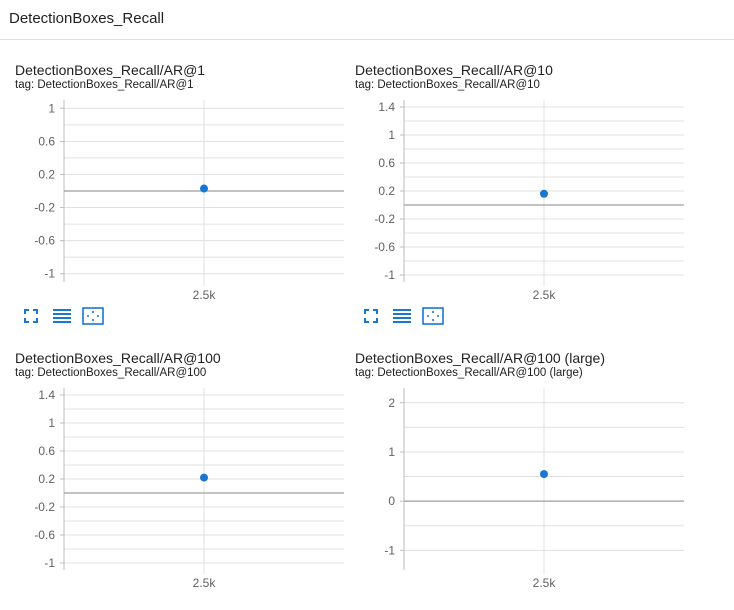 The image size is (734, 610). What do you see at coordinates (104, 85) in the screenshot?
I see `chart-tag: tag: DetectionBoxes_Recall/AR@1` at bounding box center [104, 85].